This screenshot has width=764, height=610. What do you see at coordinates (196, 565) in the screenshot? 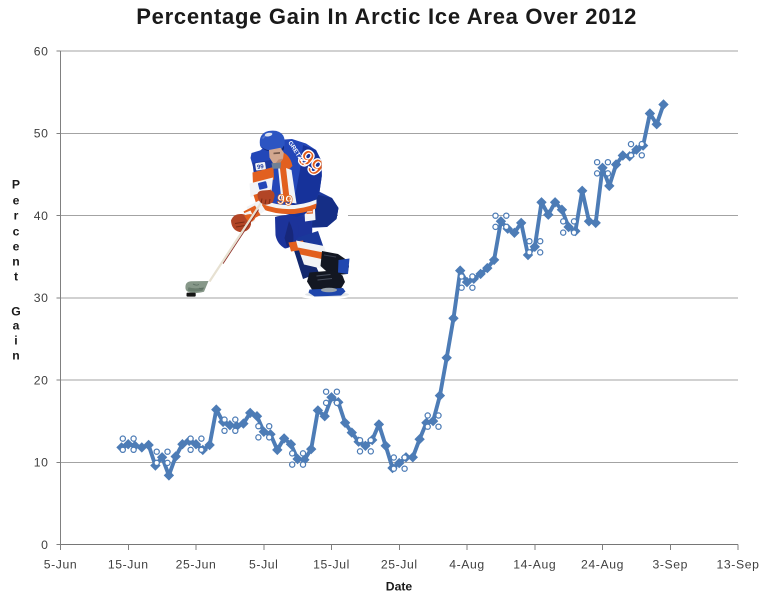
I see `svg-text: 25-Jun` at bounding box center [196, 565].